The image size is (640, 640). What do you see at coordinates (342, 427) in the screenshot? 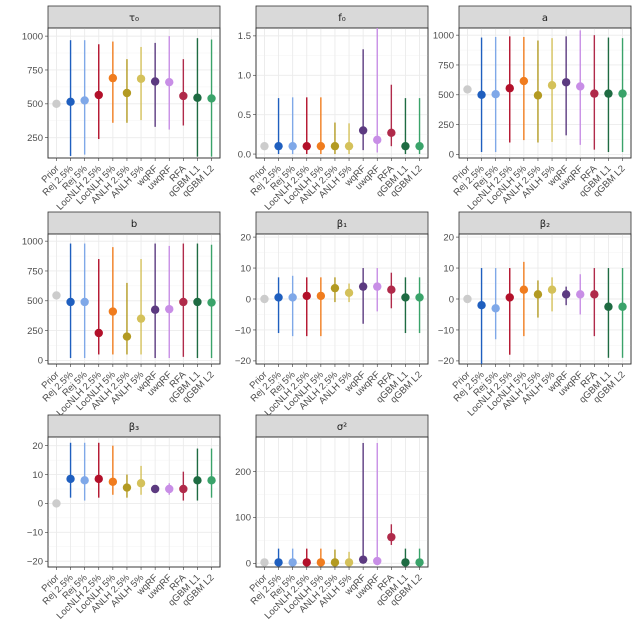
I see `panel-title: σ²` at bounding box center [342, 427].